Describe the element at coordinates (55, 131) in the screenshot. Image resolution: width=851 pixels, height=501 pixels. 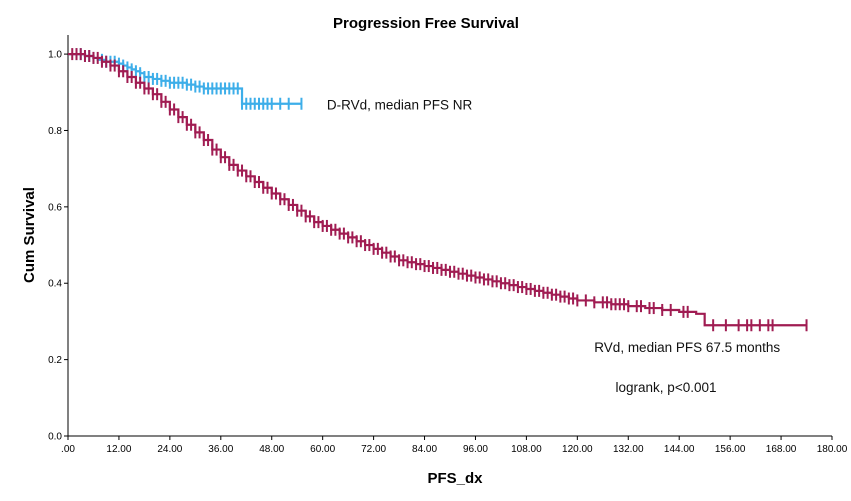
I see `y-tick-label: 0.8` at that location.